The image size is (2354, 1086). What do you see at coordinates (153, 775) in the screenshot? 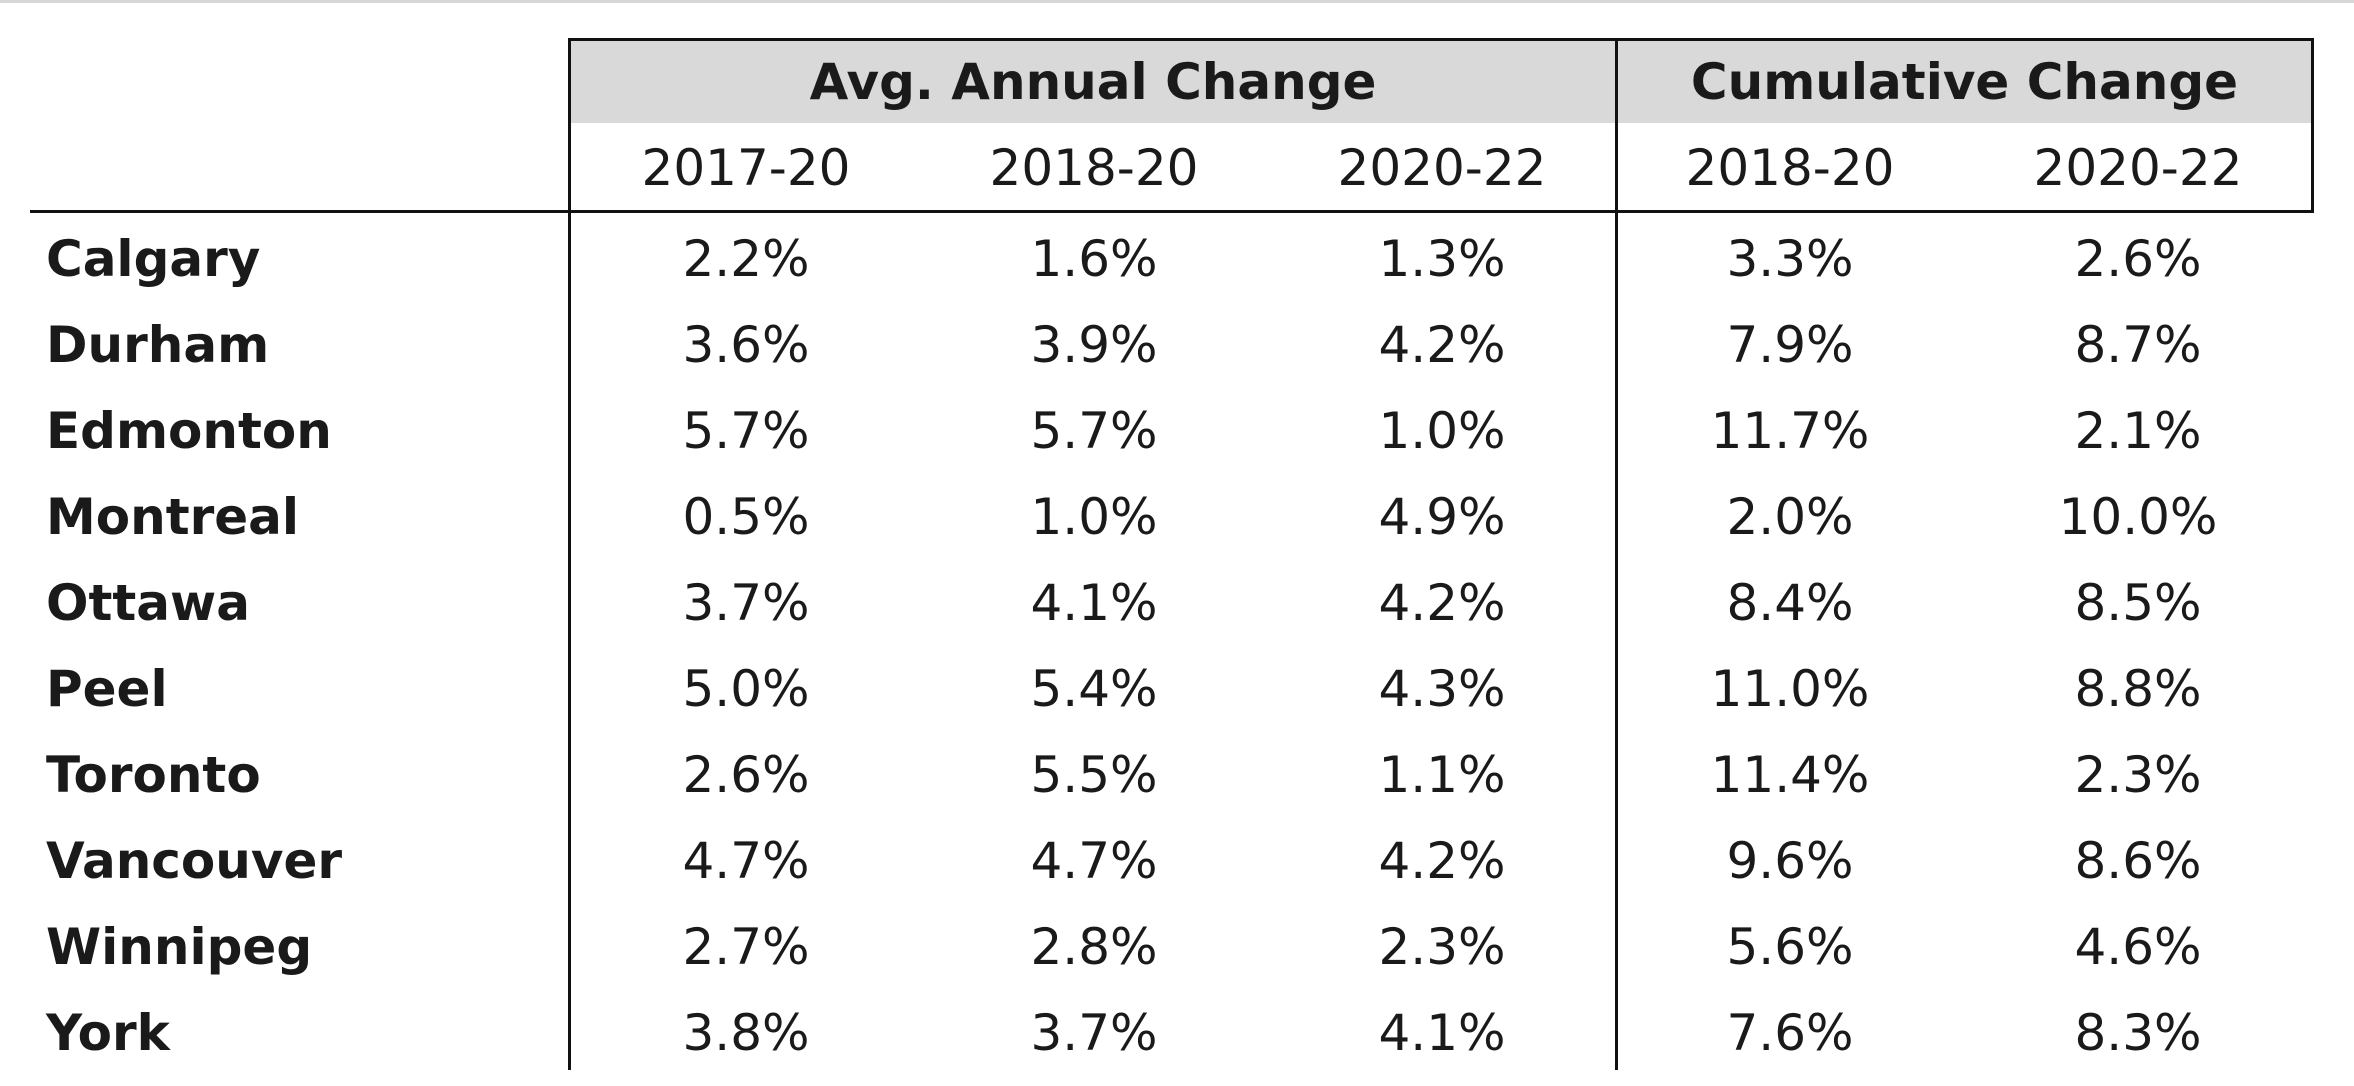
I see `row-label-city: Toronto` at bounding box center [153, 775].